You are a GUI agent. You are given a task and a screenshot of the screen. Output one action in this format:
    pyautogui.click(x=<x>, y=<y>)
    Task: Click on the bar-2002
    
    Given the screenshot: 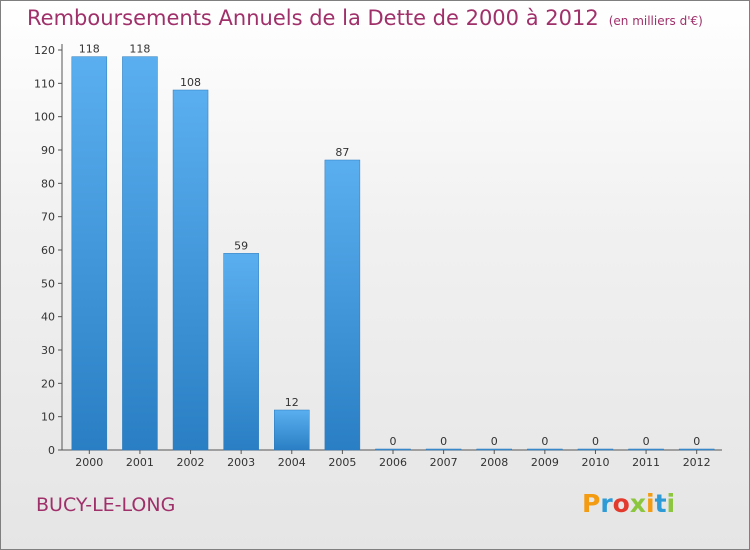 What is the action you would take?
    pyautogui.click(x=190, y=270)
    